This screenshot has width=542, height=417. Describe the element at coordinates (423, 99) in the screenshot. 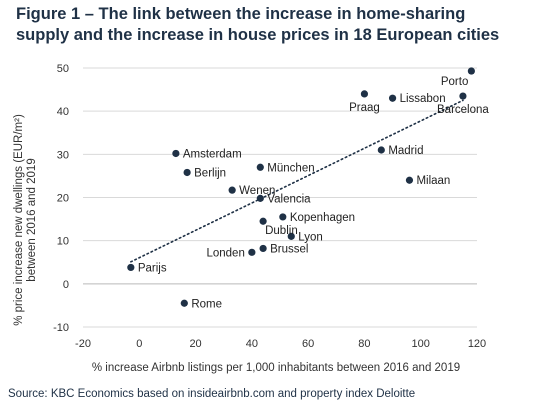

I see `point-label: Lissabon` at that location.